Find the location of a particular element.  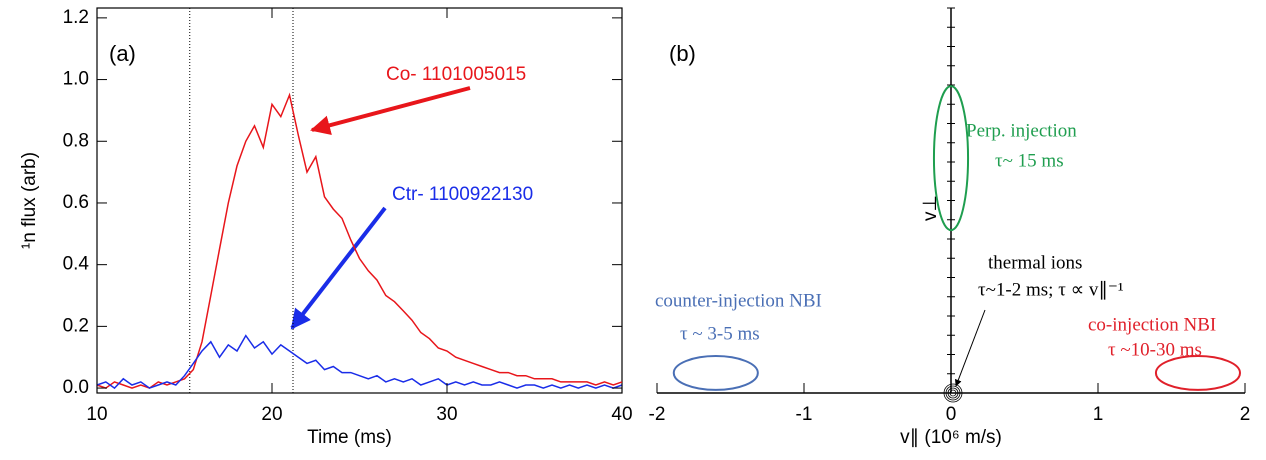

x-tick-label: 10 is located at coordinates (96, 414).